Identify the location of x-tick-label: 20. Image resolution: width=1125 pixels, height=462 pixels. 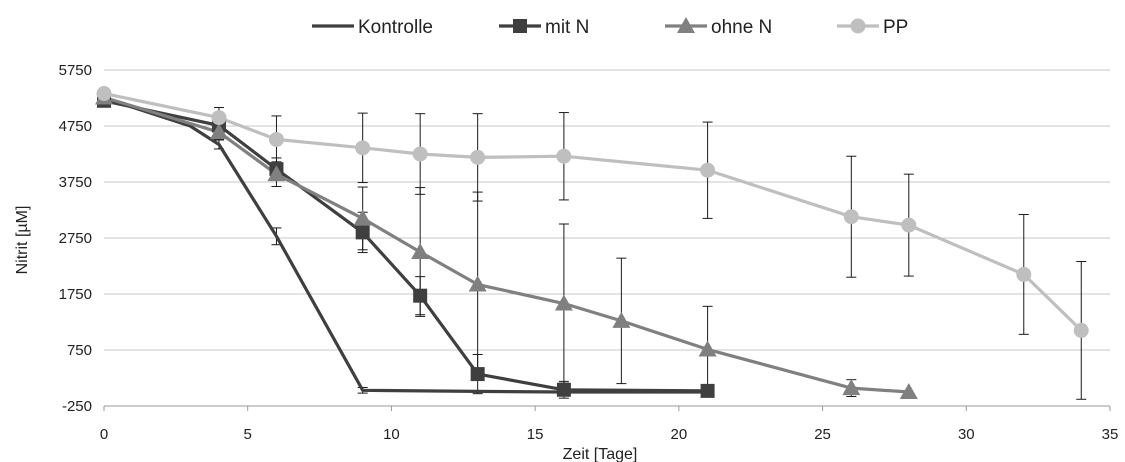
(679, 434).